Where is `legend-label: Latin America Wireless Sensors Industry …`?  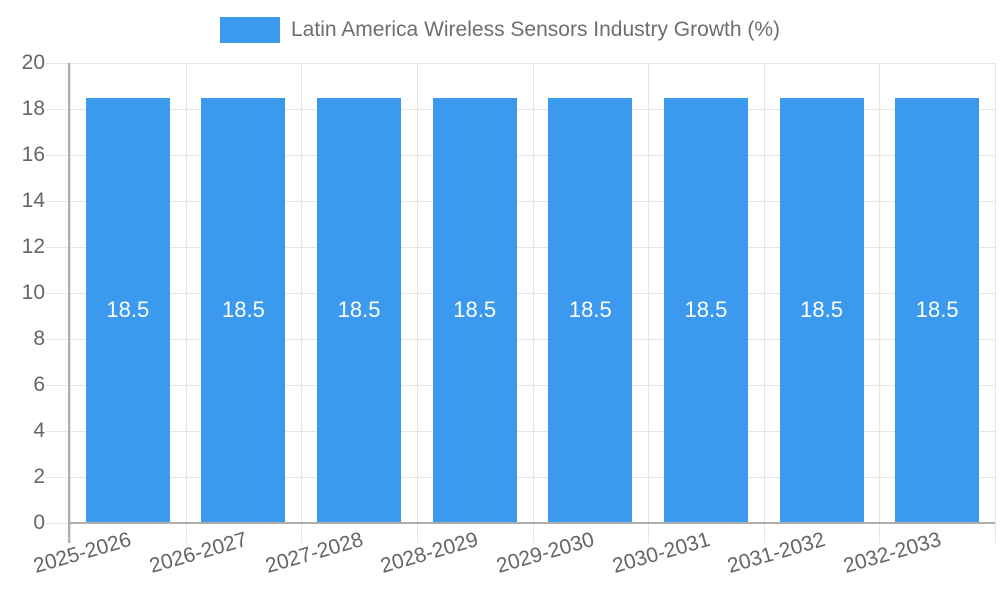
legend-label: Latin America Wireless Sensors Industry … is located at coordinates (535, 29).